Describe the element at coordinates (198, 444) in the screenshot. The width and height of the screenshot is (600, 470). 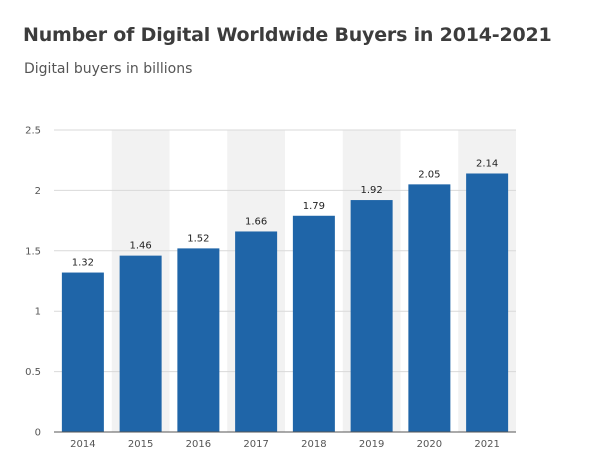
I see `x-tick-label-2016: 2016` at that location.